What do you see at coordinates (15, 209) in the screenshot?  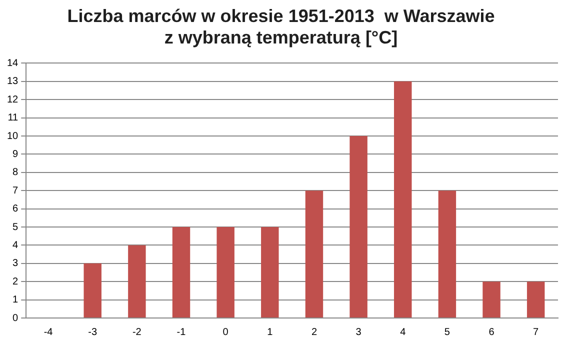 I see `y-tick-label: 6` at bounding box center [15, 209].